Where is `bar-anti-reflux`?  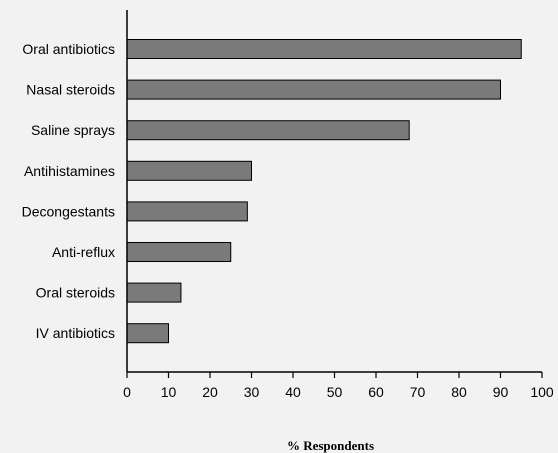
bar-anti-reflux is located at coordinates (179, 252).